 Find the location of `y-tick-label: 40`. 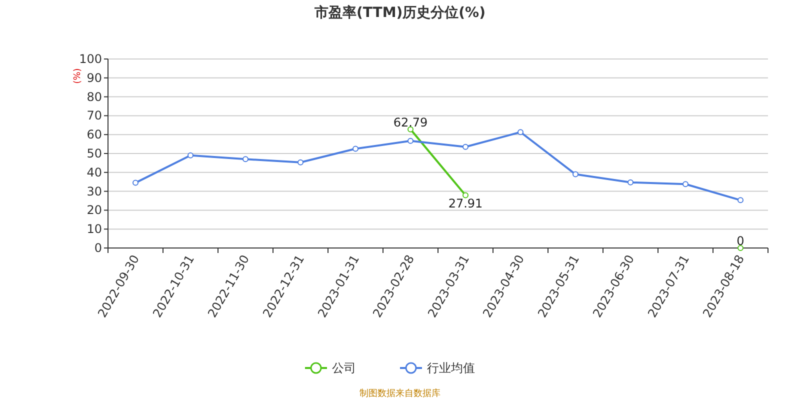

y-tick-label: 40 is located at coordinates (94, 172).